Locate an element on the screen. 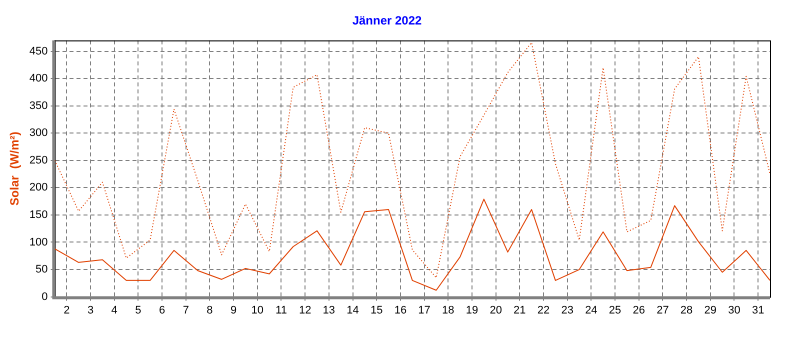 The height and width of the screenshot is (350, 792). x-tick-label: 28 is located at coordinates (686, 310).